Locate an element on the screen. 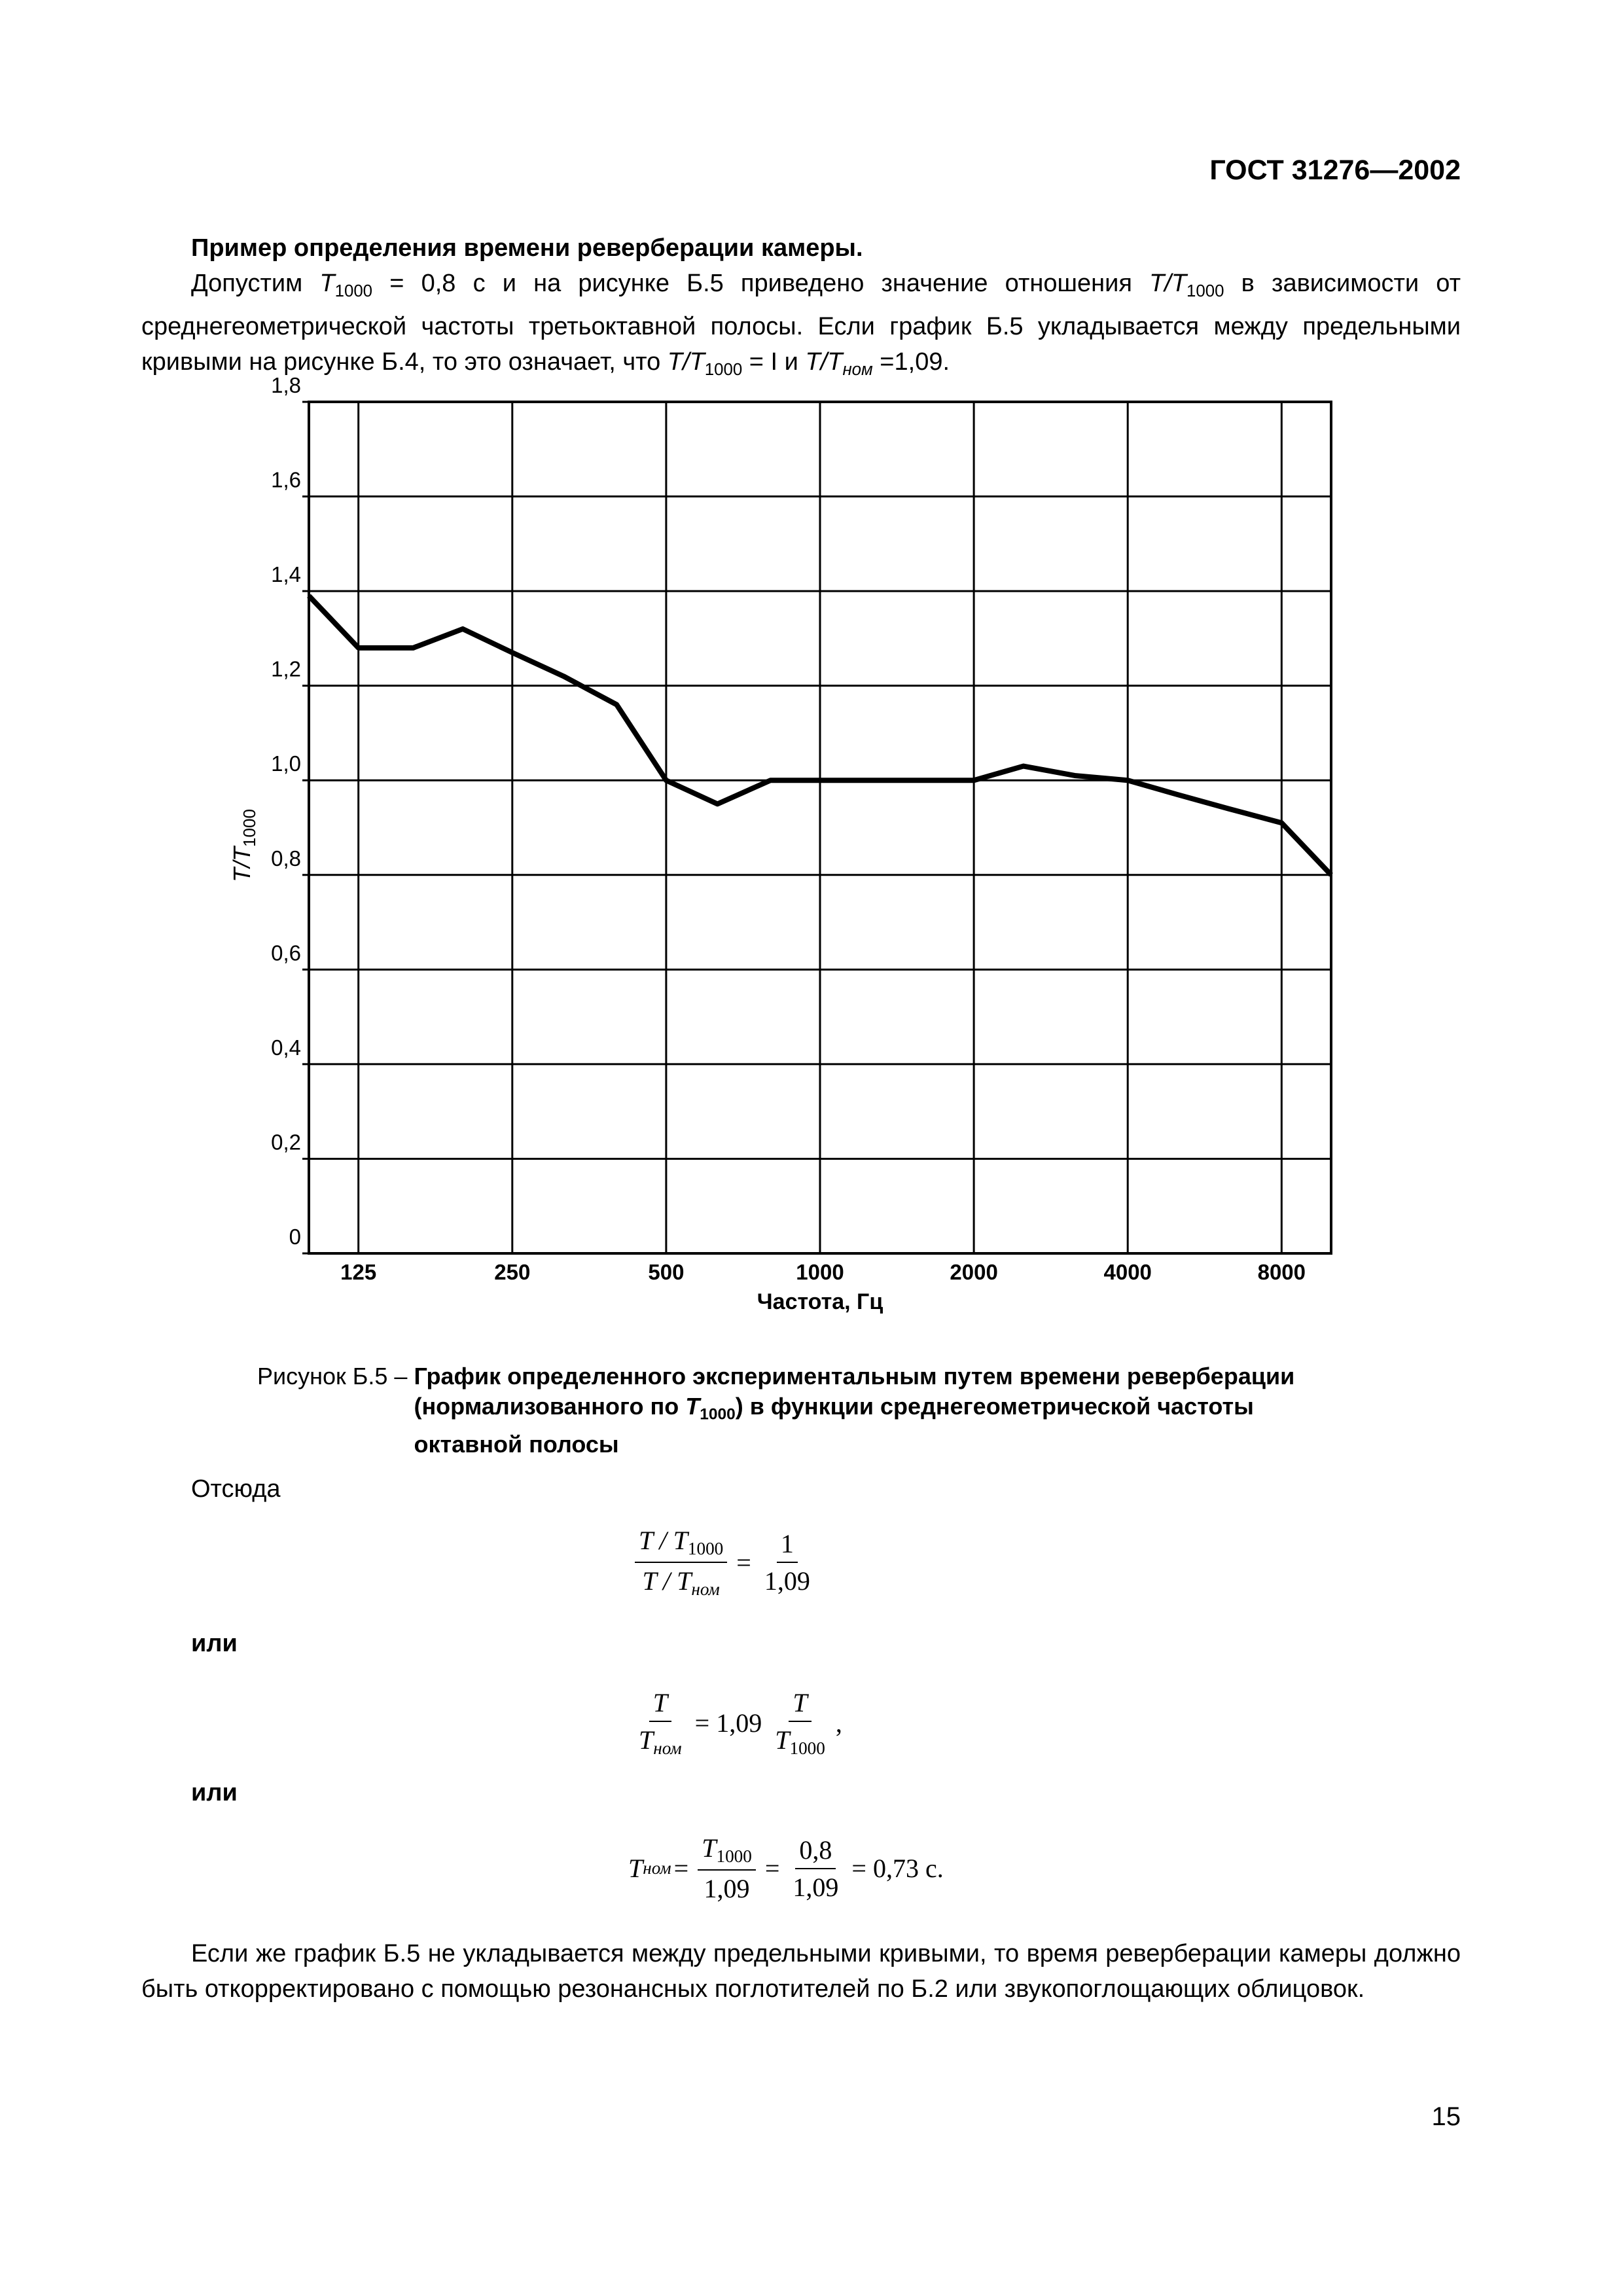 This screenshot has height=2296, width=1623. fraction: 1 1,09 is located at coordinates (787, 1562).